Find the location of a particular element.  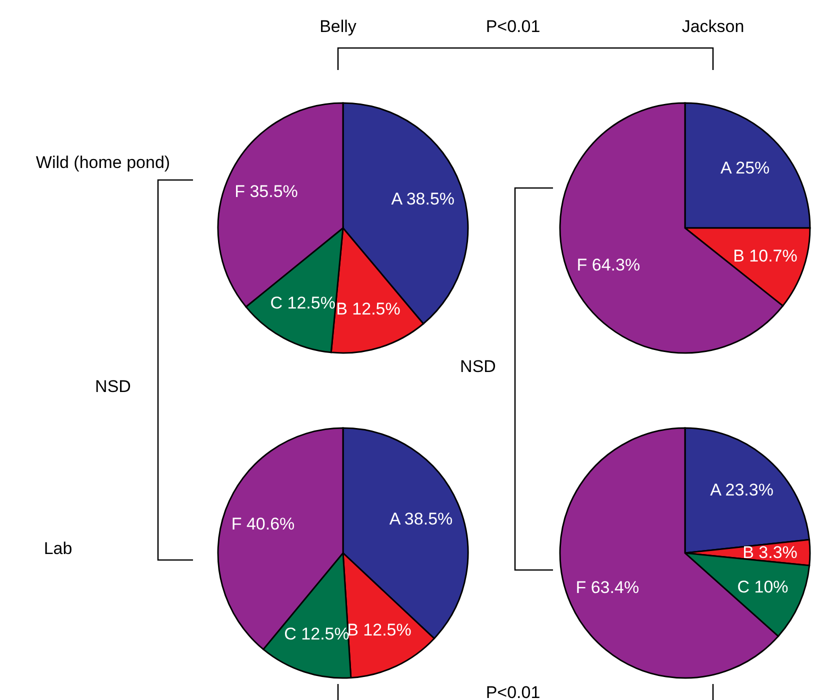

slice-label: A 23.3% is located at coordinates (742, 490).